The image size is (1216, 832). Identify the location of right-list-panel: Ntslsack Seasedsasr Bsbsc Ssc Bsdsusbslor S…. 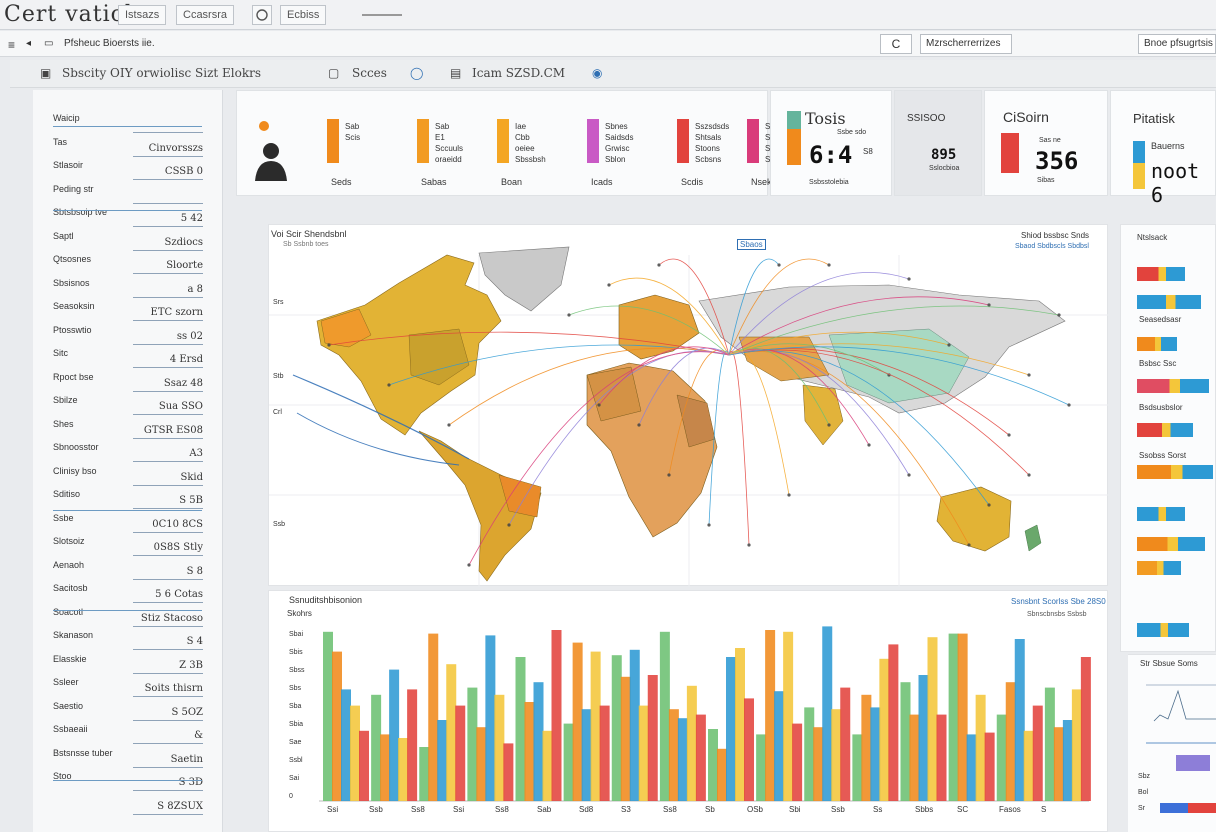
(1168, 438).